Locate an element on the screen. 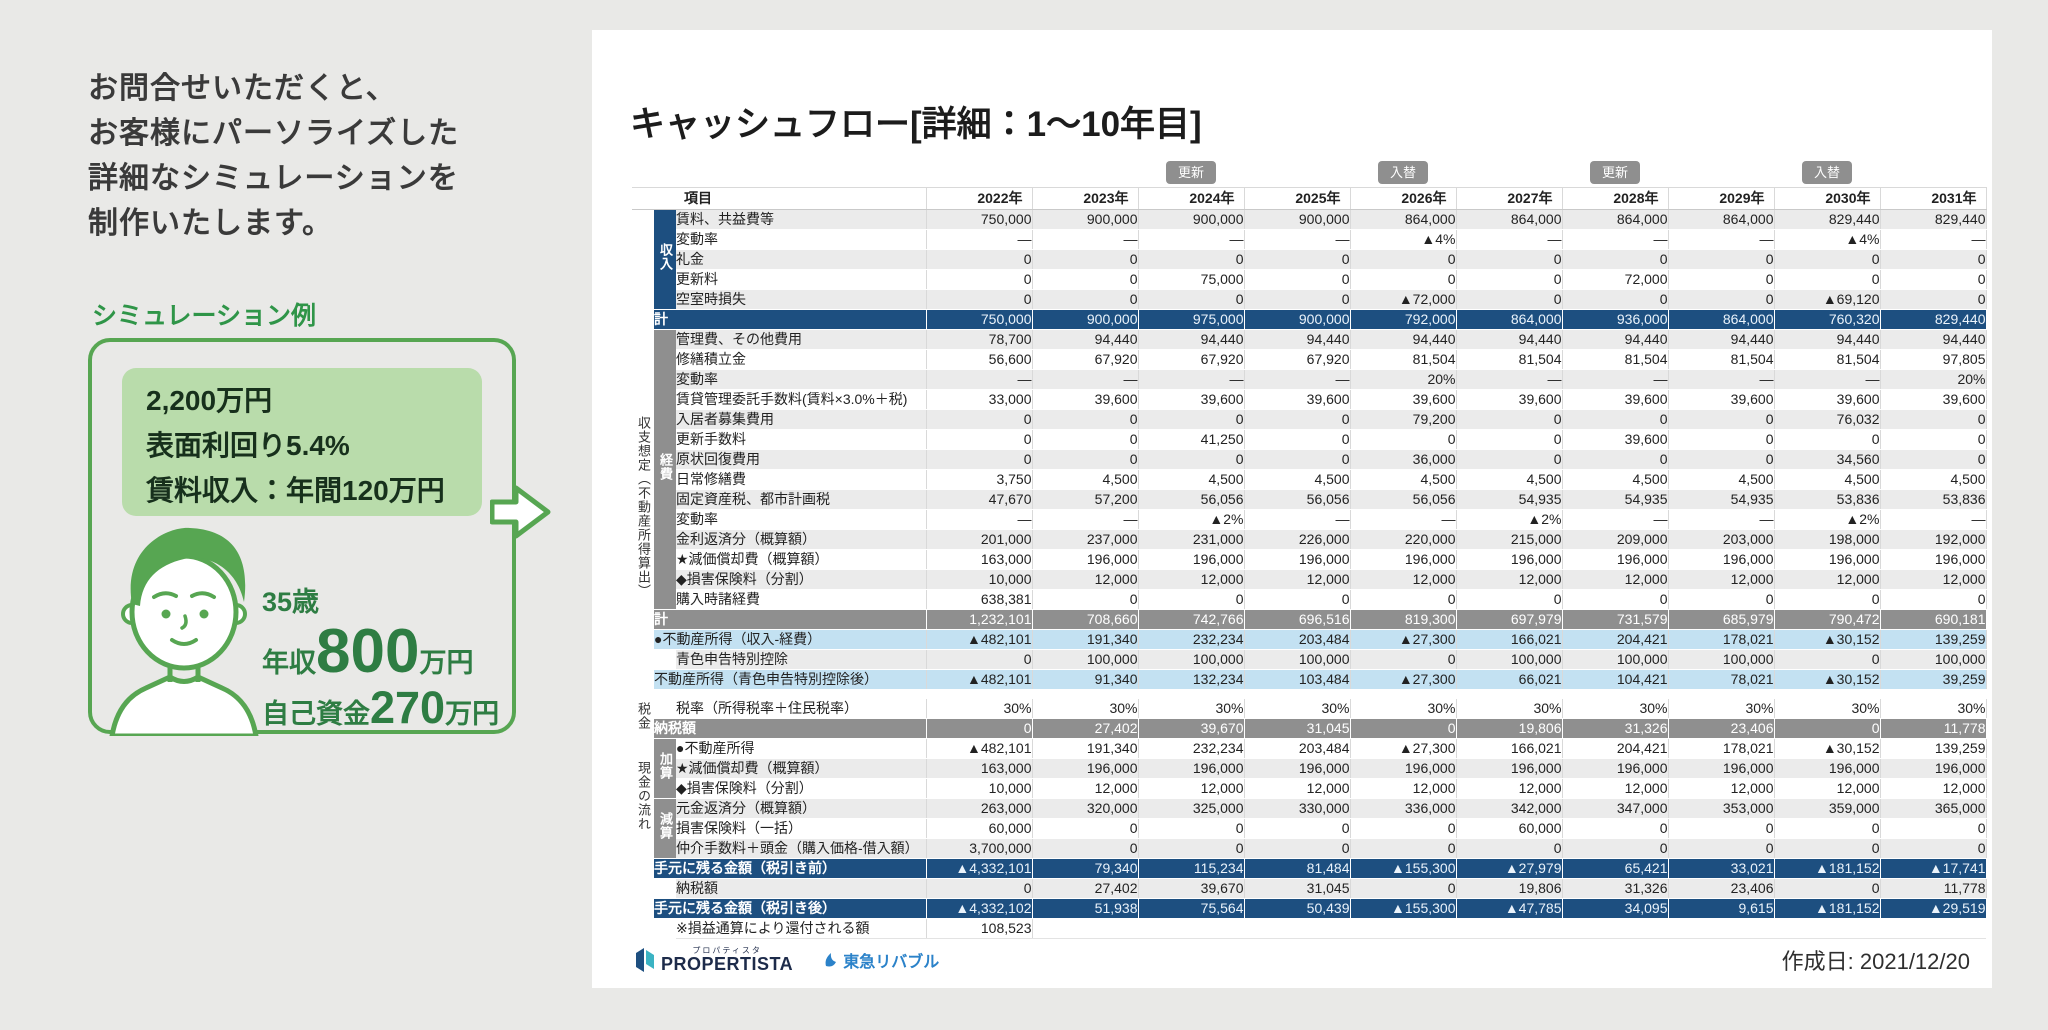 This screenshot has width=2048, height=1030. value-cell: 65,421 is located at coordinates (1615, 868).